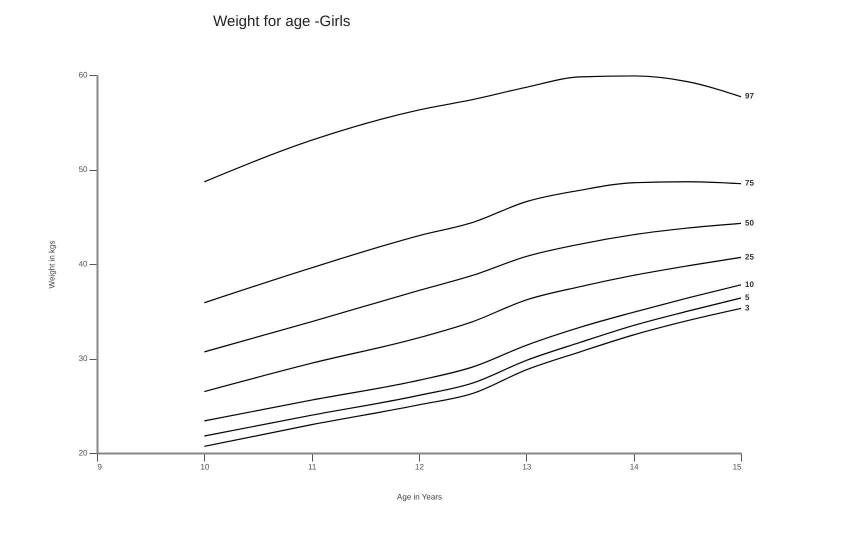 The width and height of the screenshot is (867, 558). What do you see at coordinates (749, 183) in the screenshot?
I see `series-label: 75` at bounding box center [749, 183].